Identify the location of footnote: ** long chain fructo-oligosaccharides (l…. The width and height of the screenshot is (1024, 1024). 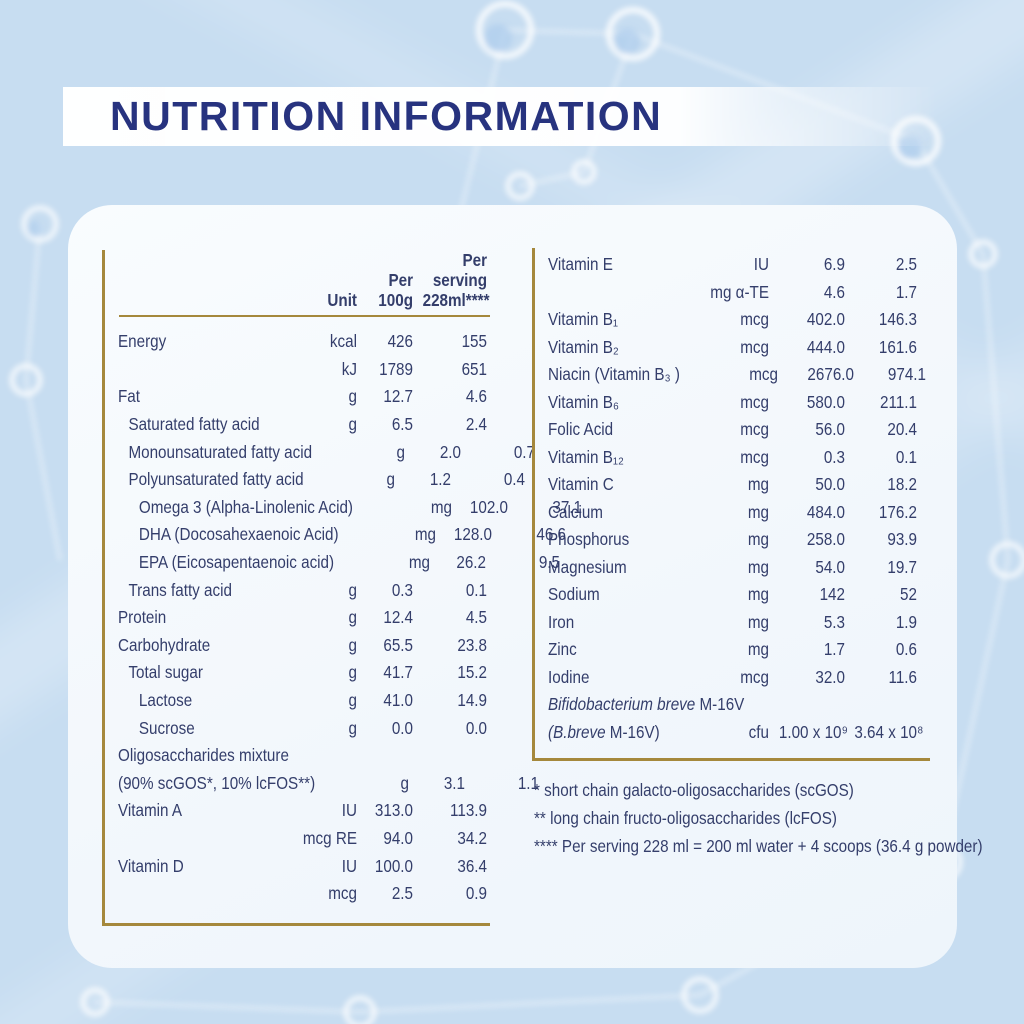
(685, 818).